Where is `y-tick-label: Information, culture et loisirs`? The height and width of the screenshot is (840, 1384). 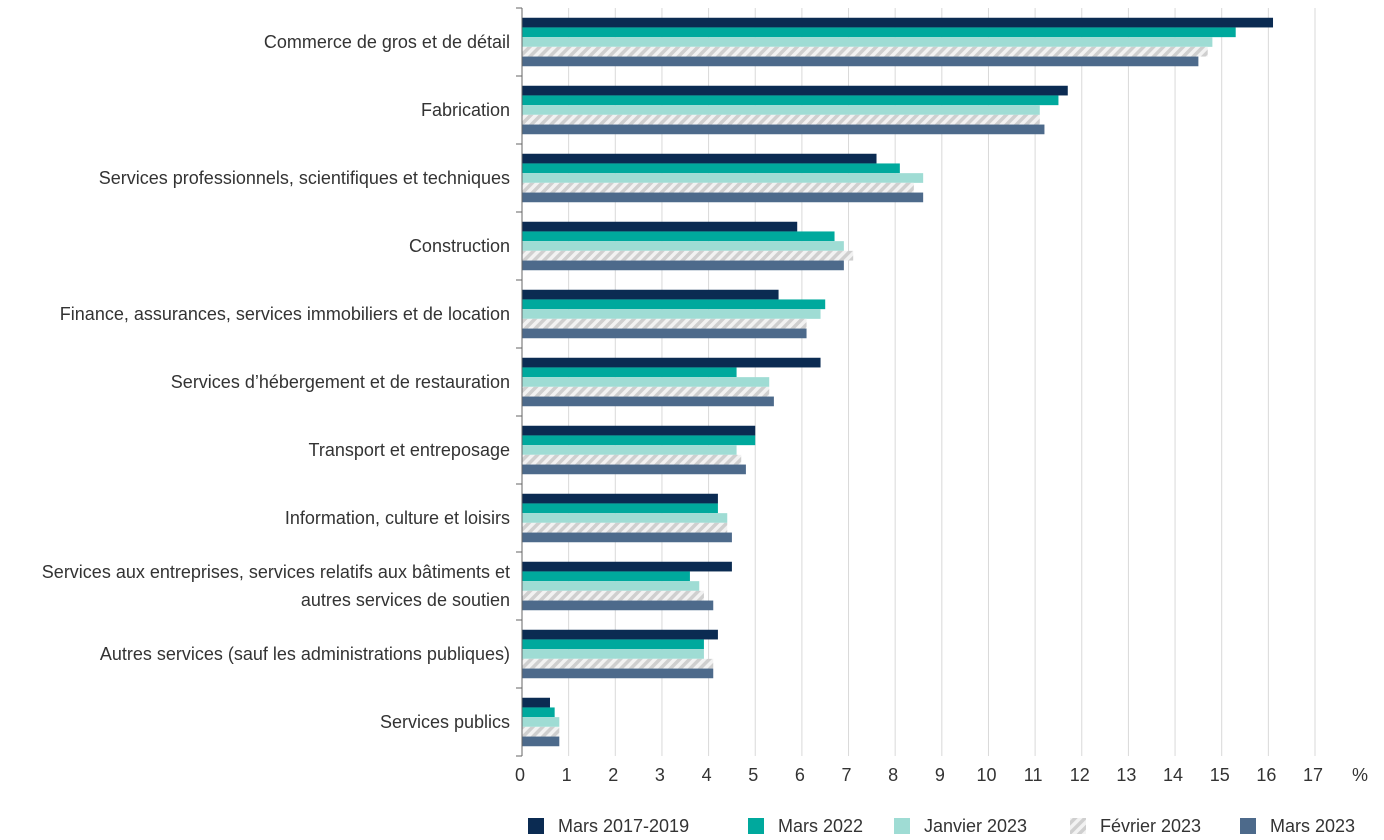
y-tick-label: Information, culture et loisirs is located at coordinates (397, 518).